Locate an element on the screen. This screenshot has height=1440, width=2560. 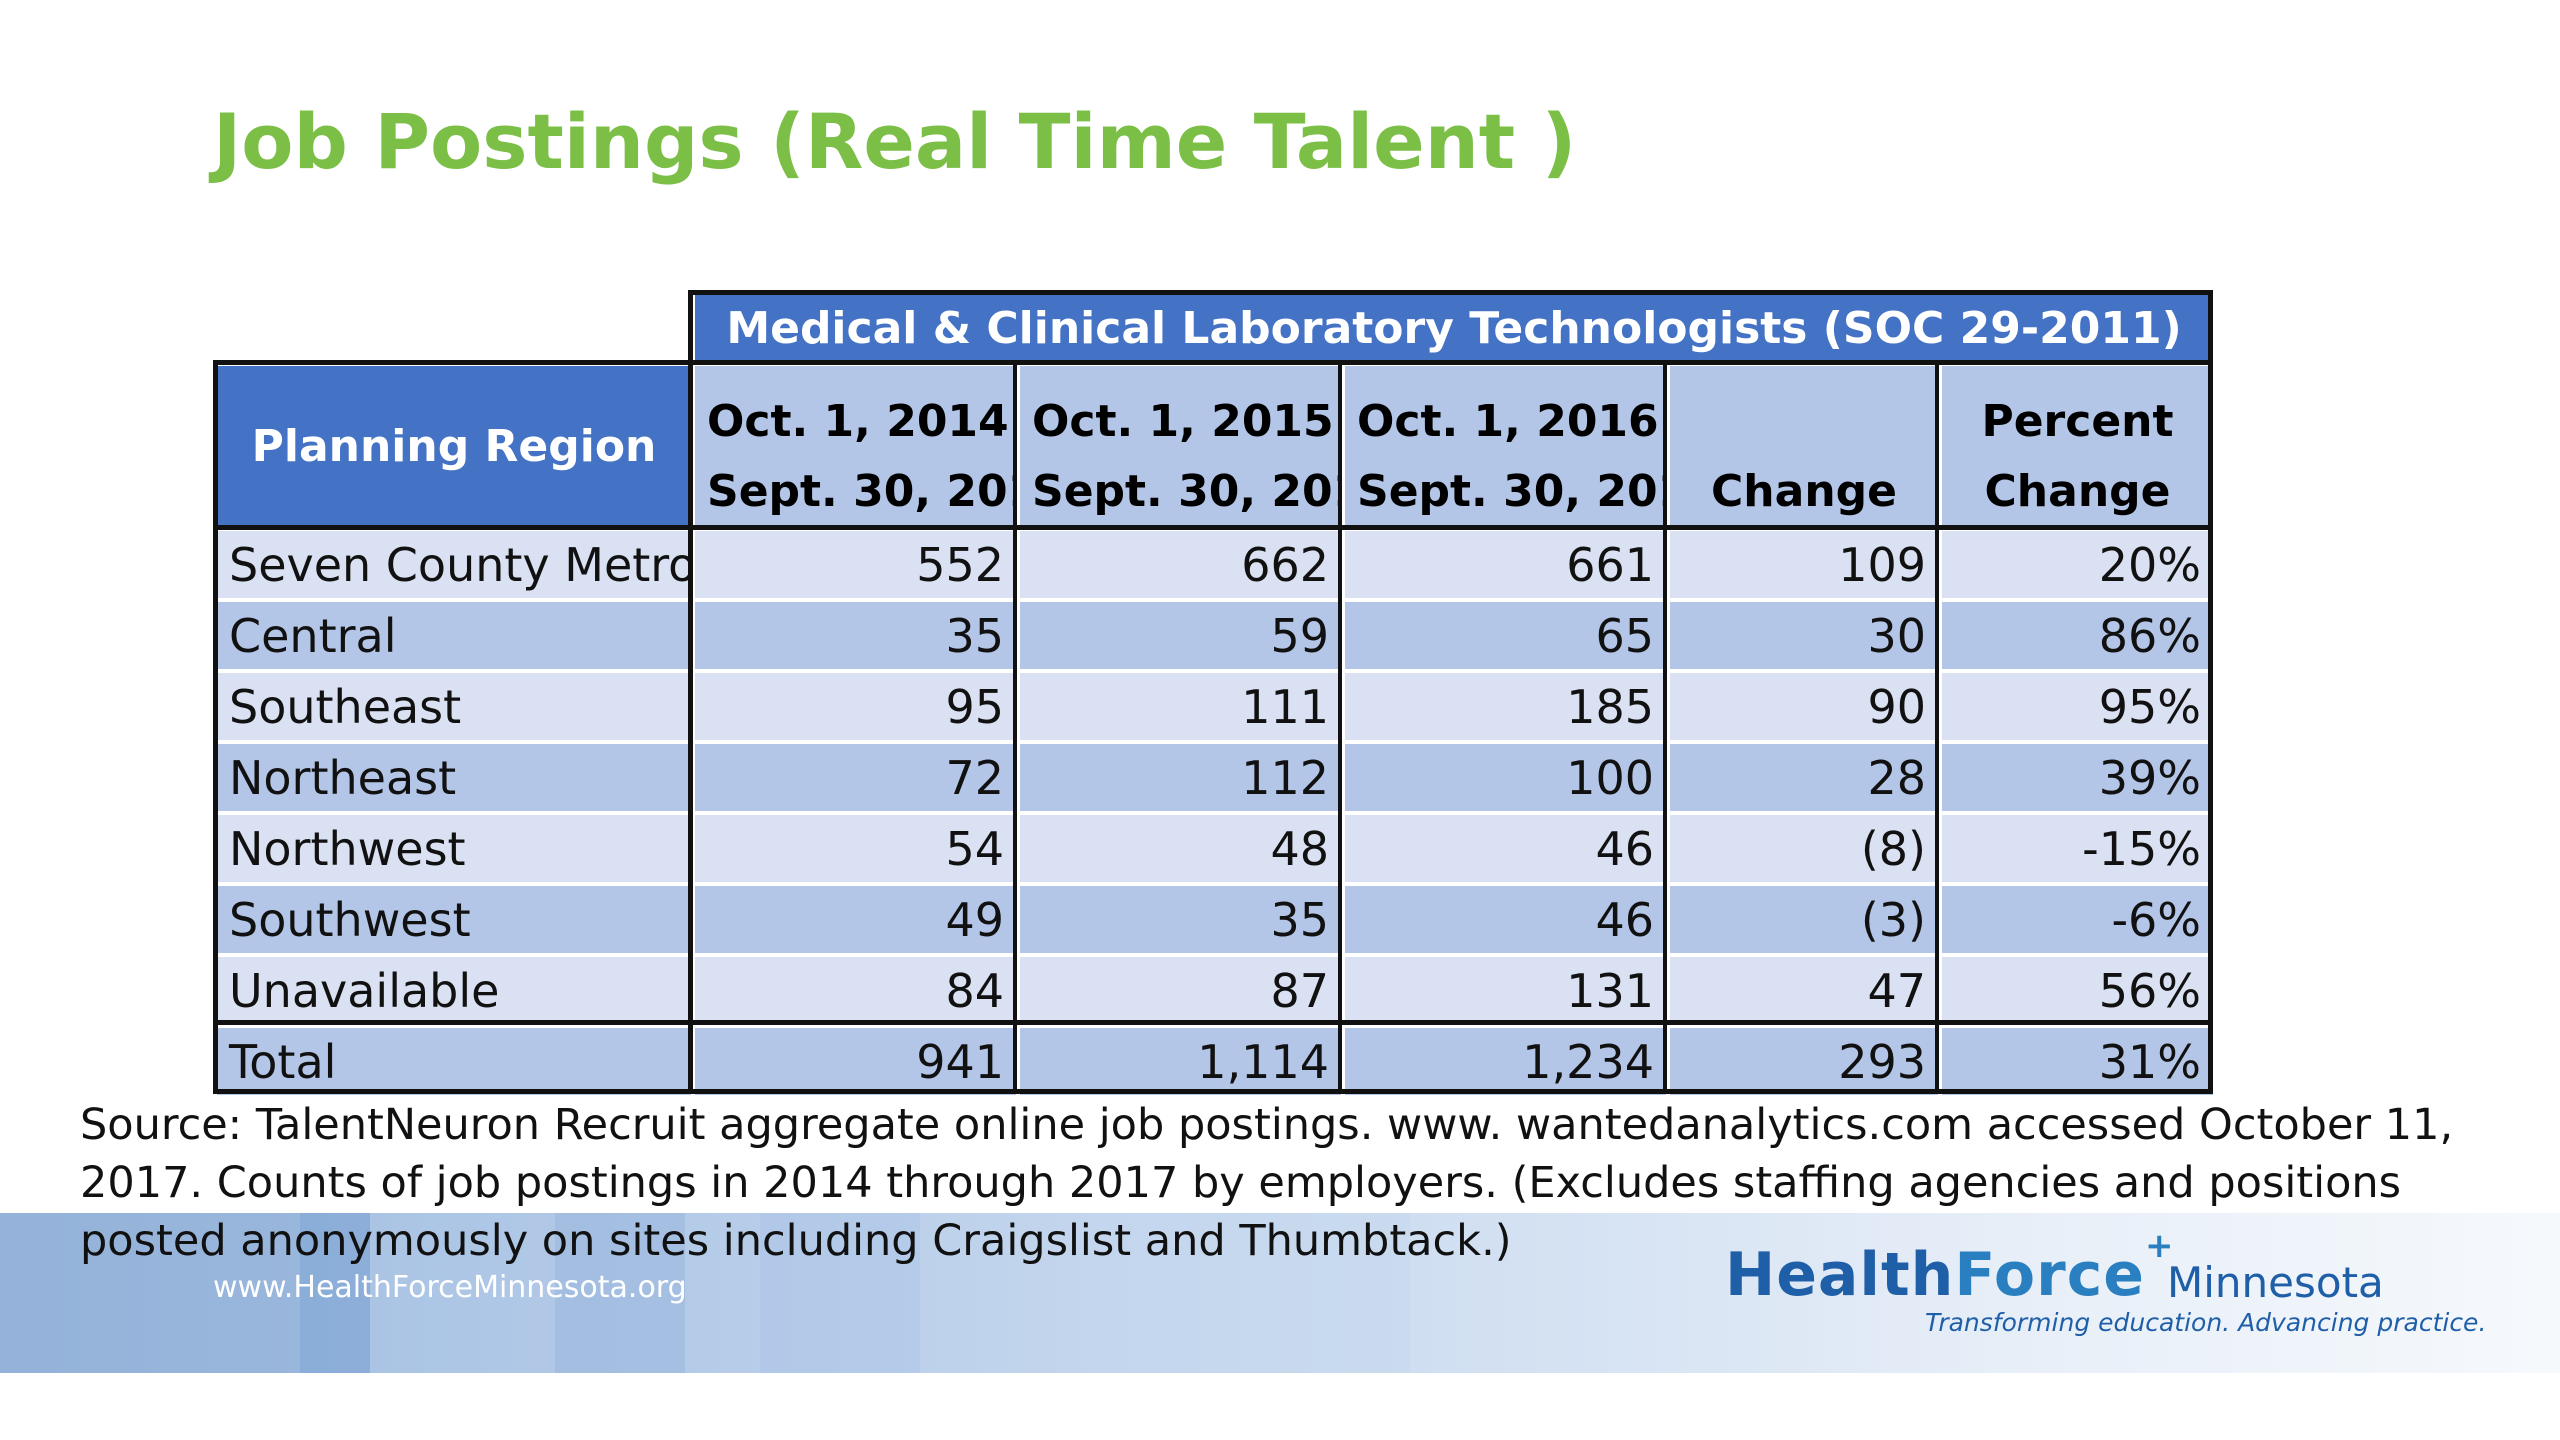
table-row: Northwest 54 48 46 (8) -15% is located at coordinates (1215, 848).